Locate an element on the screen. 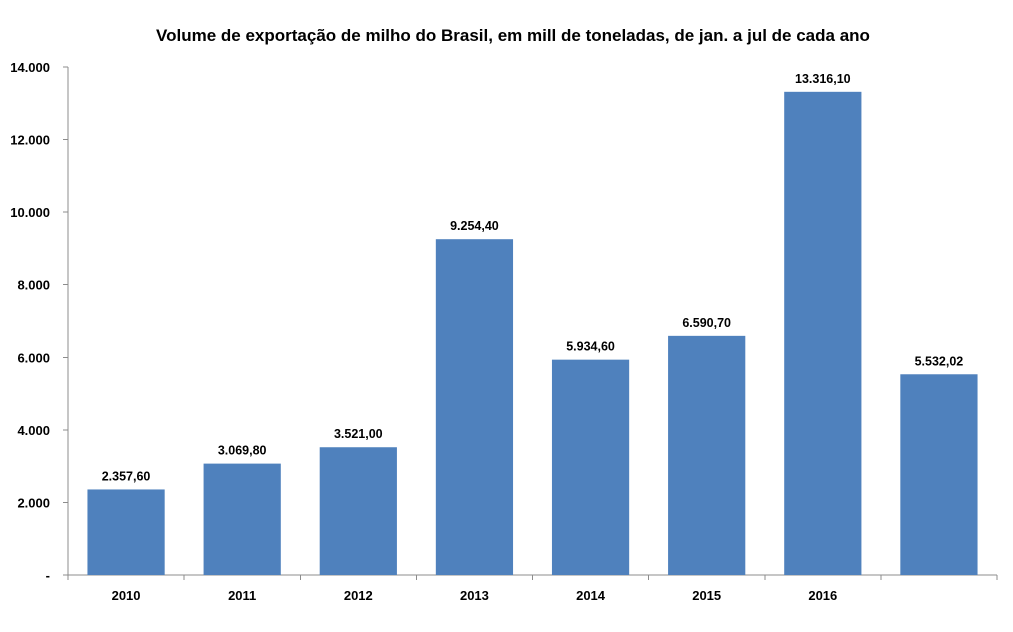 The width and height of the screenshot is (1013, 632). x-tick-label: 2013 is located at coordinates (474, 595).